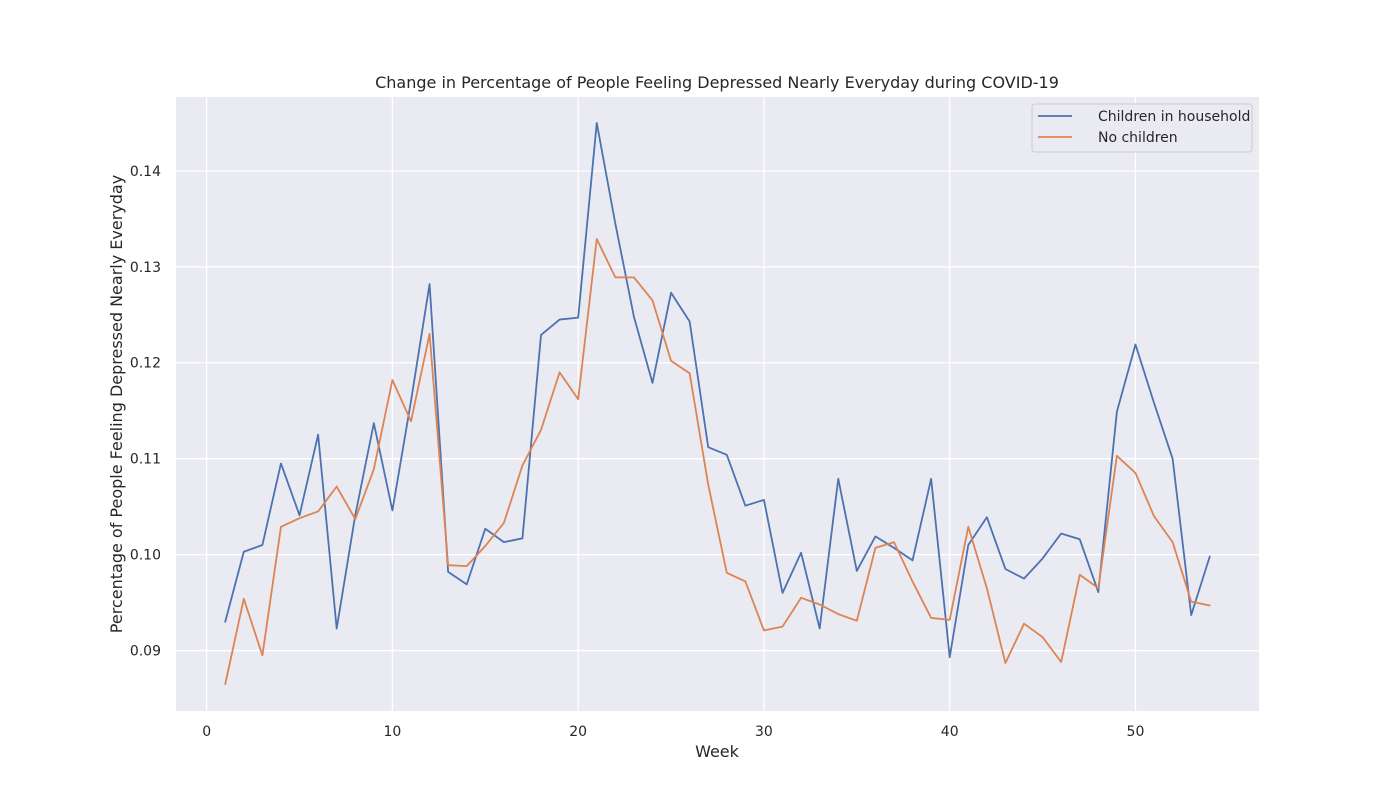  What do you see at coordinates (764, 732) in the screenshot?
I see `x-tick-label: 30` at bounding box center [764, 732].